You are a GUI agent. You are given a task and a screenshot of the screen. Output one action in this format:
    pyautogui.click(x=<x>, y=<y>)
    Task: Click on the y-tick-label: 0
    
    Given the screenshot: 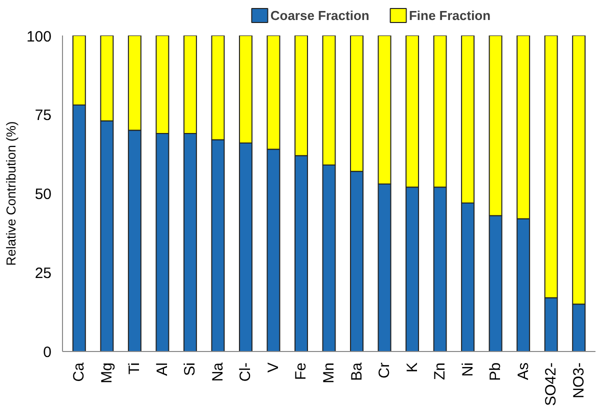 What is the action you would take?
    pyautogui.click(x=47, y=352)
    